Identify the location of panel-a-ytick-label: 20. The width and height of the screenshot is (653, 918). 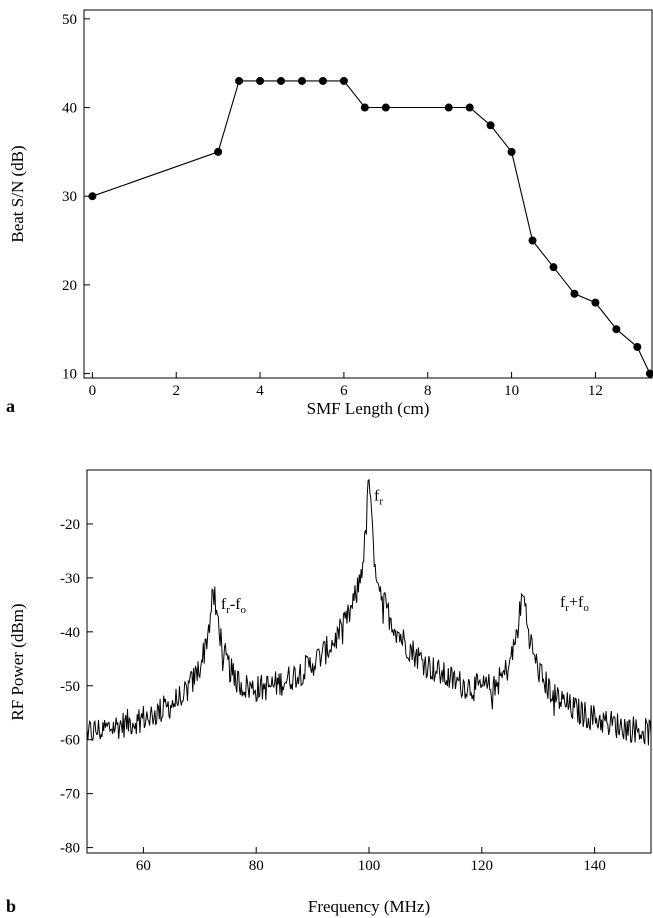
(69, 286).